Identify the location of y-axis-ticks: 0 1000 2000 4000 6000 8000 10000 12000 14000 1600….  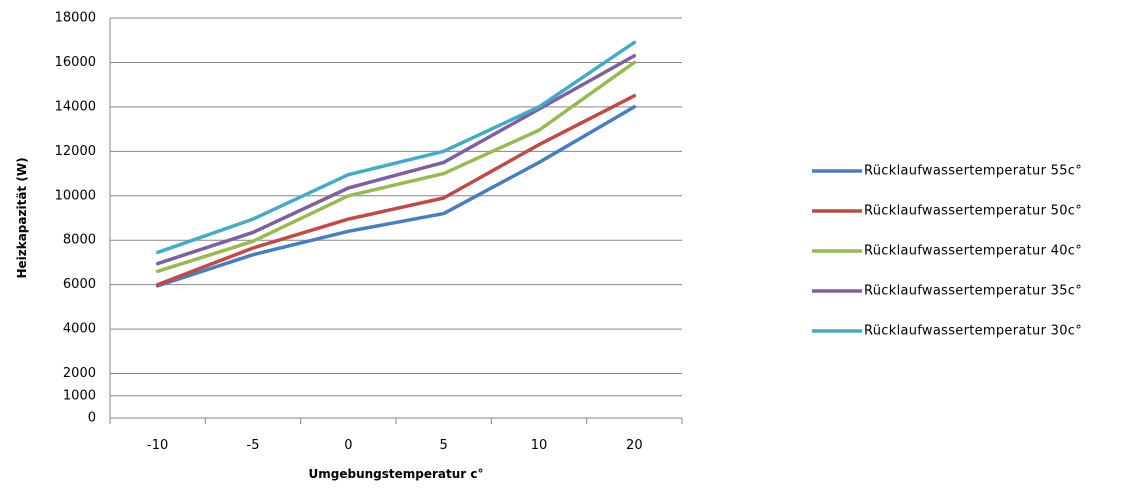
(75, 218).